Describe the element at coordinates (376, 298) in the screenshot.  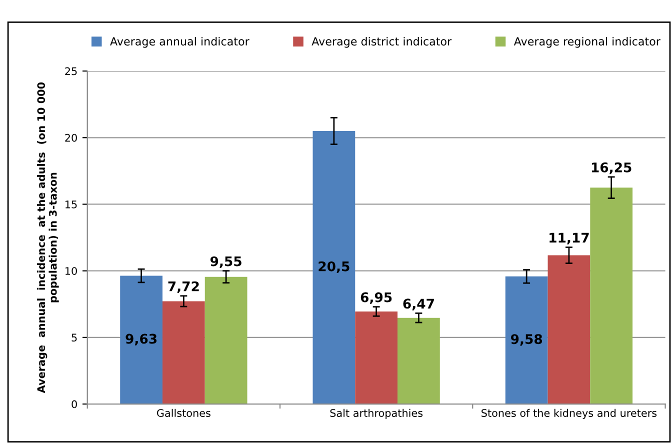
I see `data-label: 6,95` at that location.